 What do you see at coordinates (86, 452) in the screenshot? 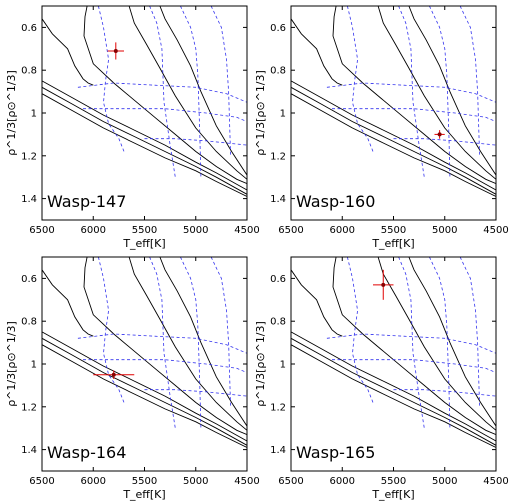
I see `panel-title: Wasp-164` at bounding box center [86, 452].